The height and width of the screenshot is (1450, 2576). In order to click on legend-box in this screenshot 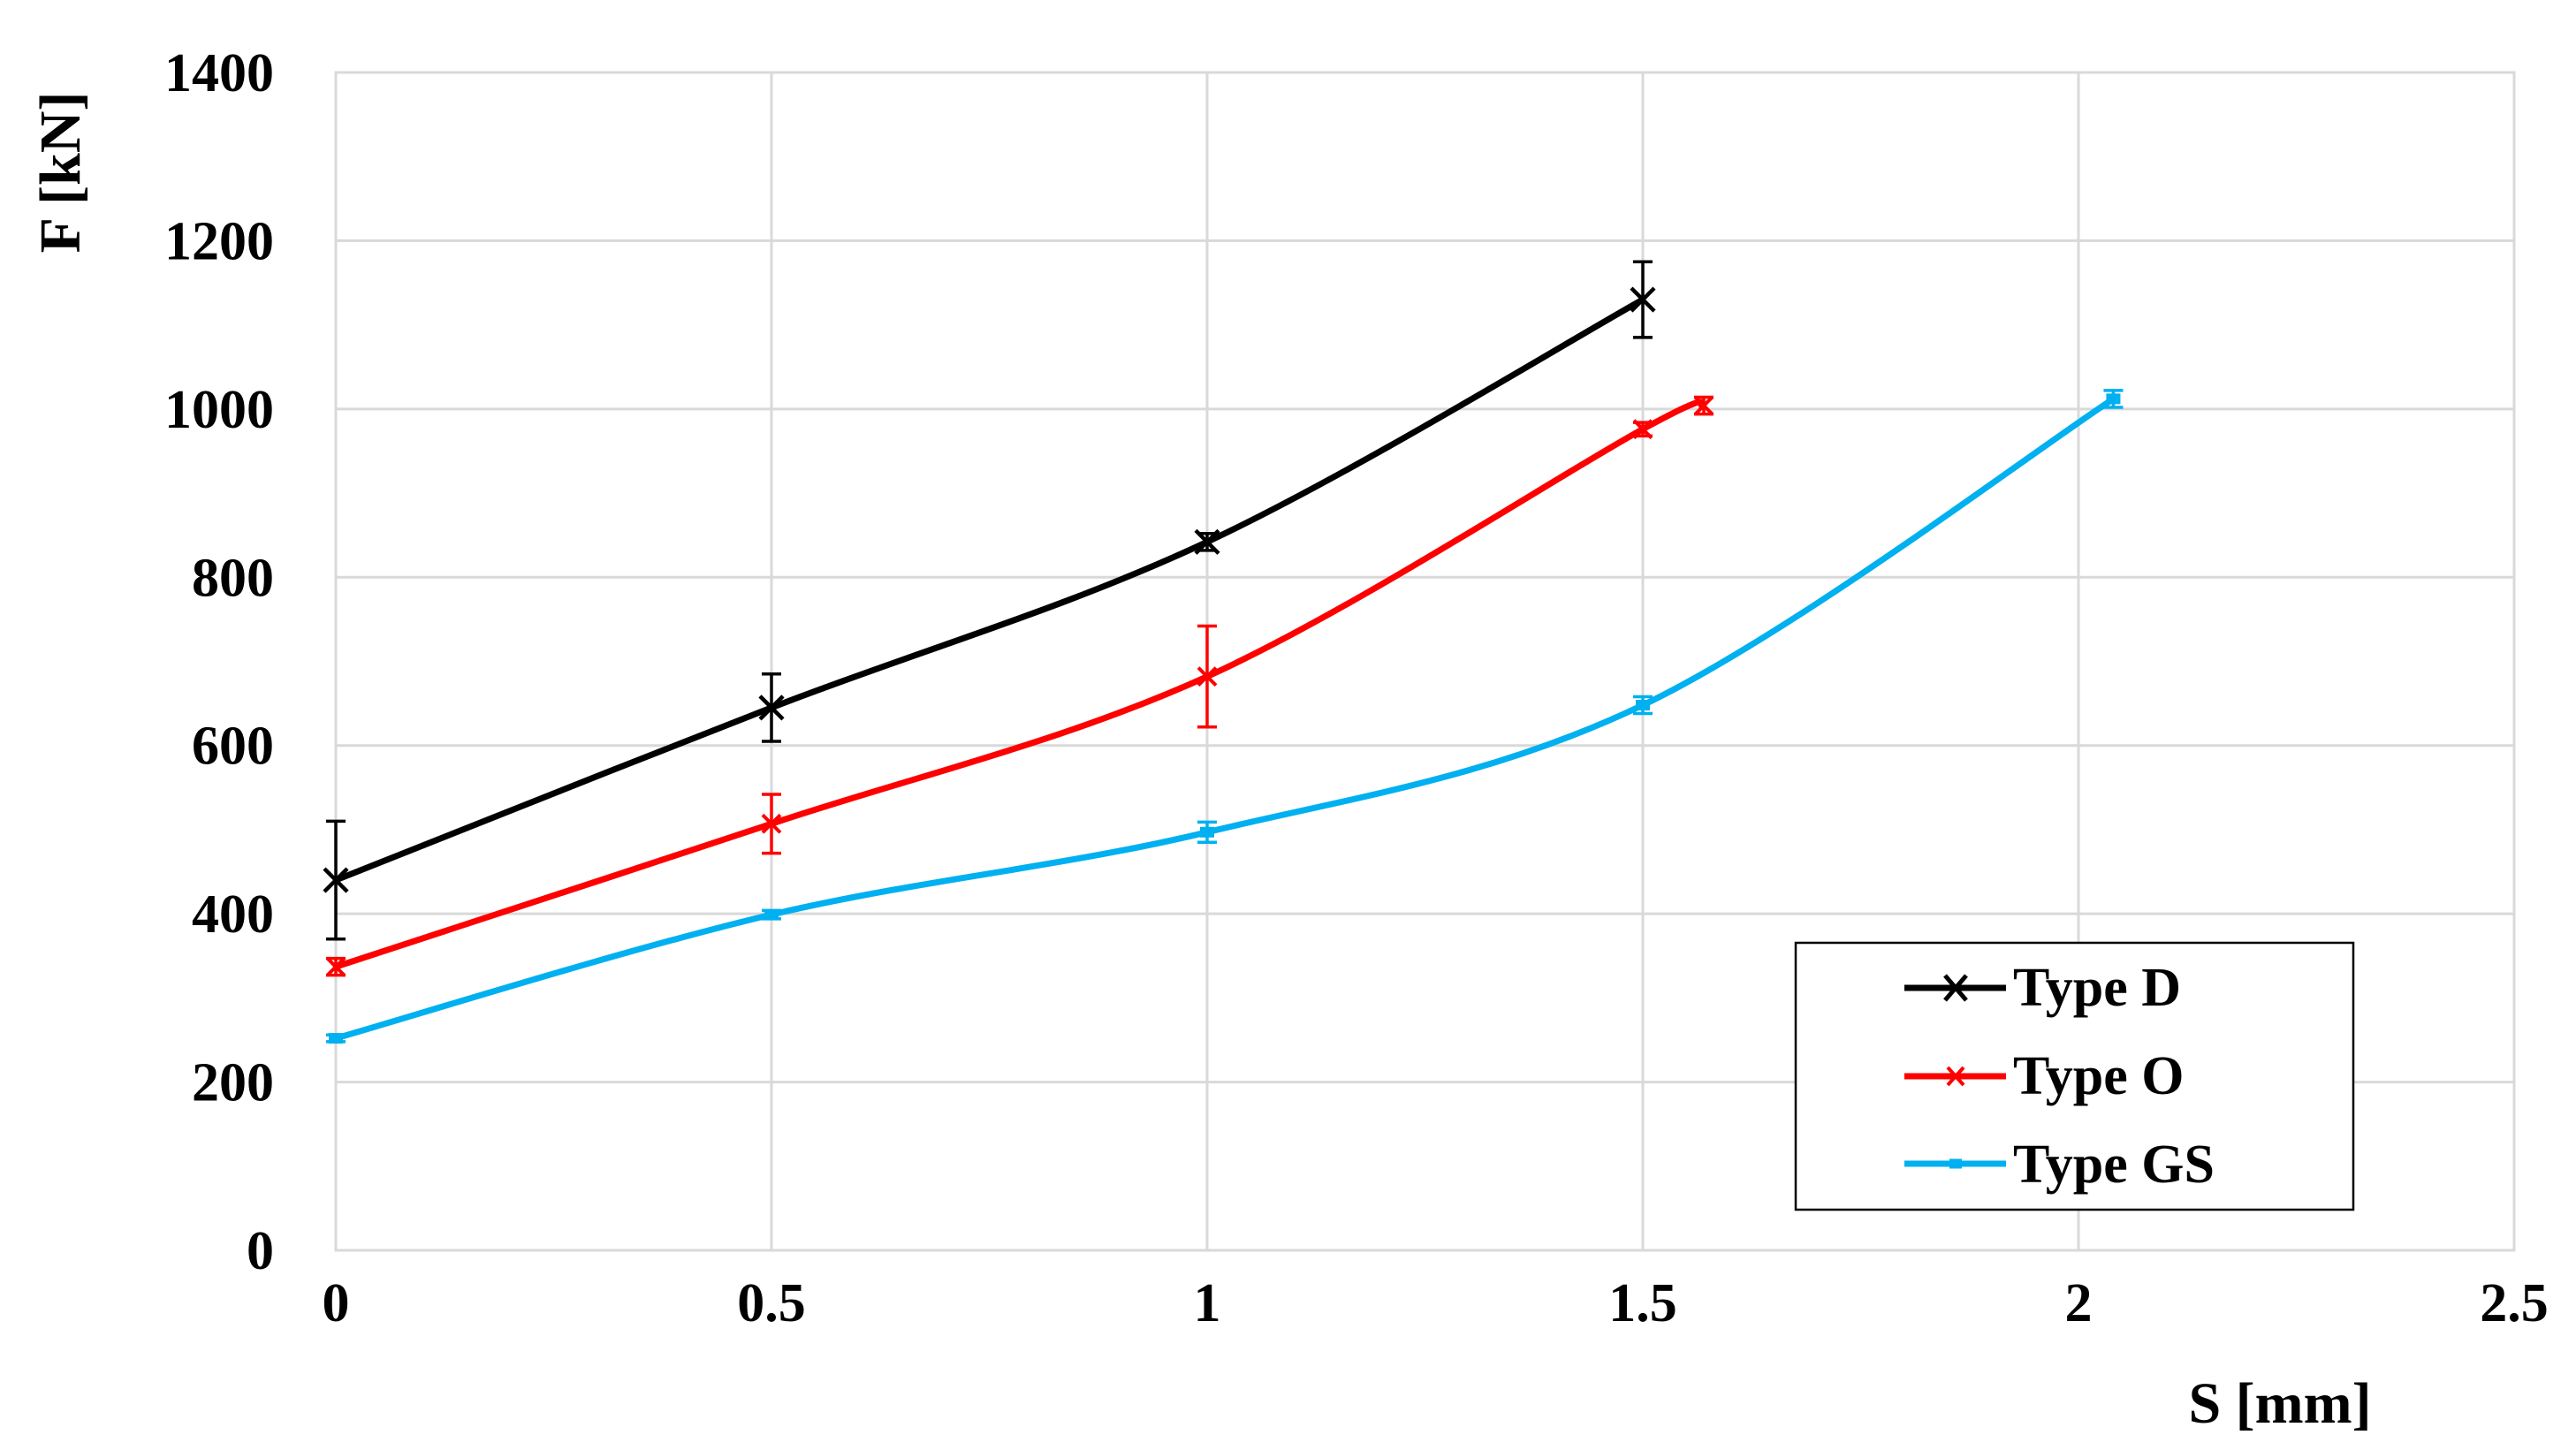, I will do `click(2074, 1076)`.